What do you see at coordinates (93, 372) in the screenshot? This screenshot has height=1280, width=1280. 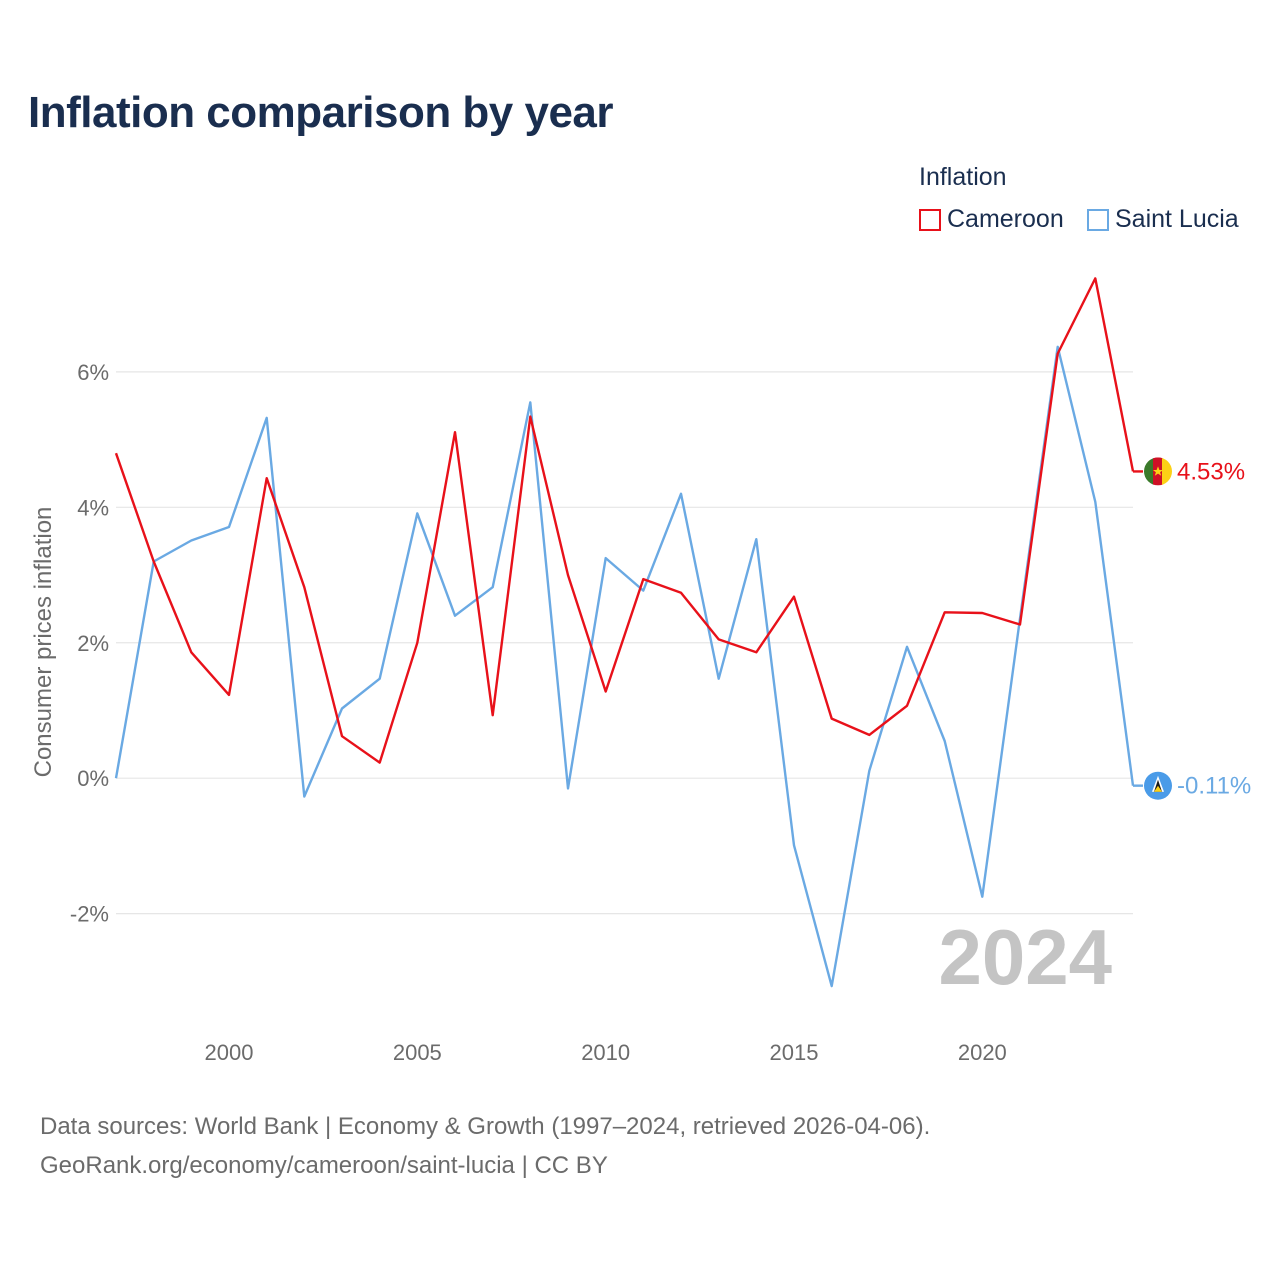 I see `y-tick-label: 6%` at bounding box center [93, 372].